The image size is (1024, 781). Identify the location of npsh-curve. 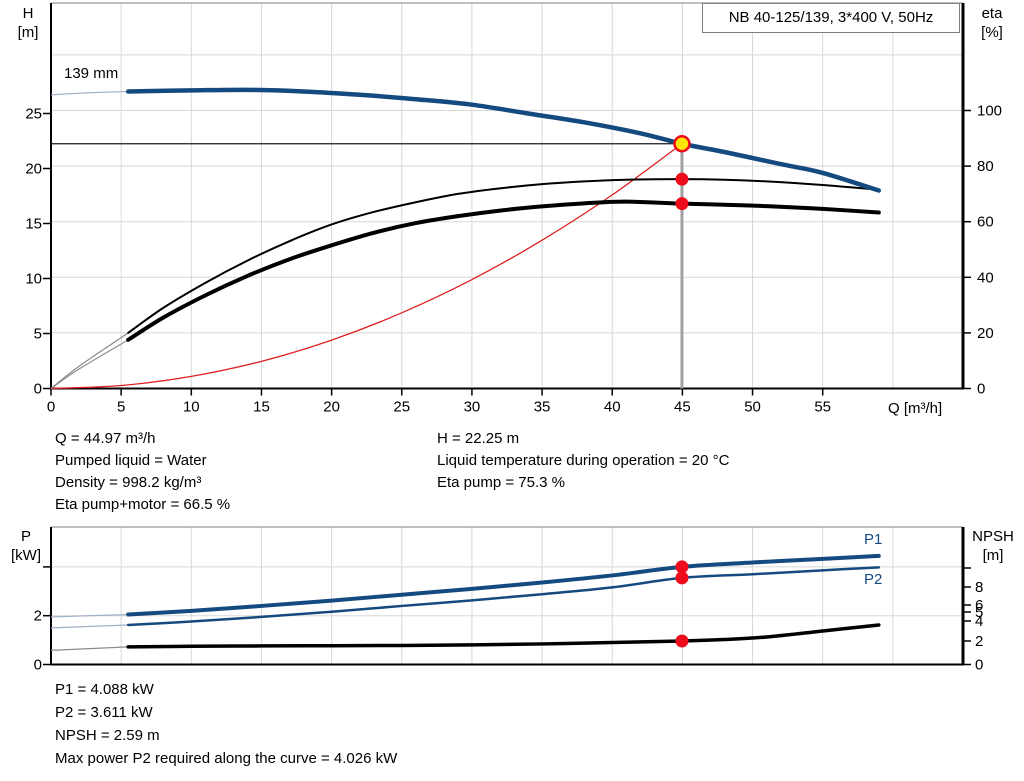
(503, 636).